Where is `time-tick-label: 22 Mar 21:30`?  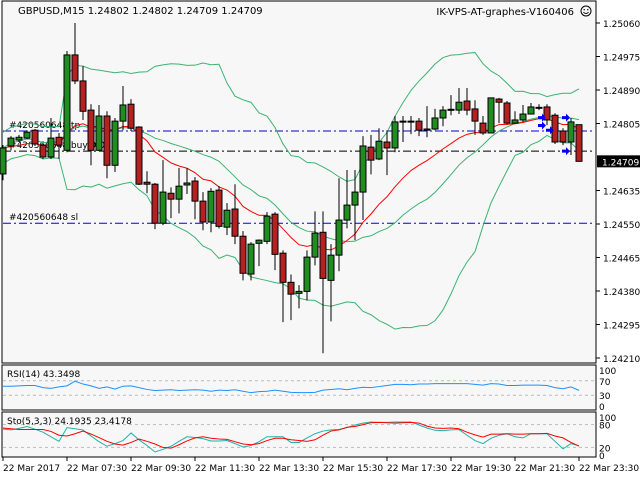 time-tick-label: 22 Mar 21:30 is located at coordinates (545, 469).